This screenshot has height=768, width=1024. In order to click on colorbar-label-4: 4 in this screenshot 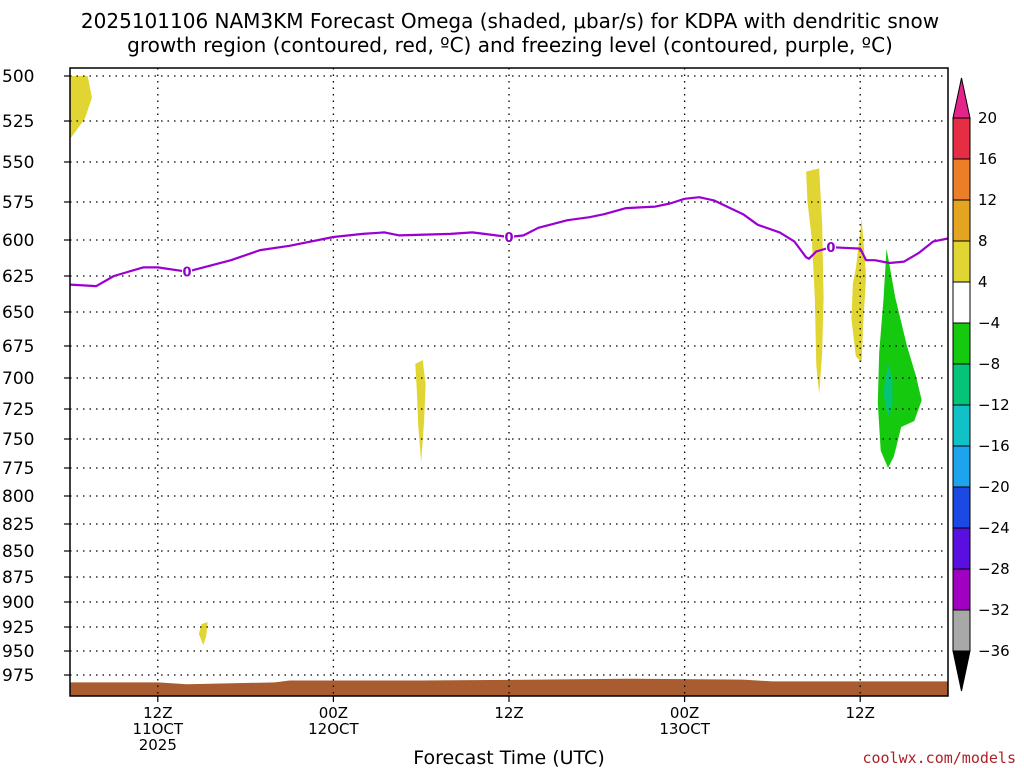, I will do `click(983, 282)`.